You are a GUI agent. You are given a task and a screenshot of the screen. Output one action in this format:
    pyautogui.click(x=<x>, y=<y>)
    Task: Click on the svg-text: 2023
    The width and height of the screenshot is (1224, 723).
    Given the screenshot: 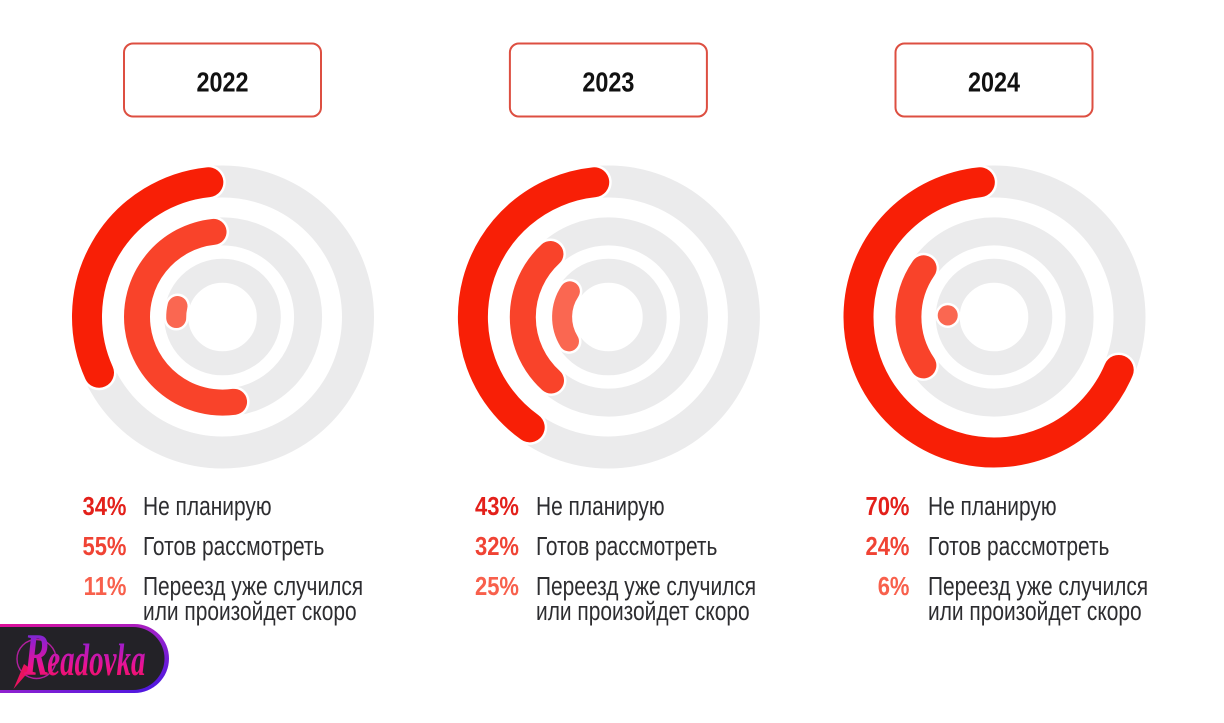 What is the action you would take?
    pyautogui.click(x=608, y=83)
    